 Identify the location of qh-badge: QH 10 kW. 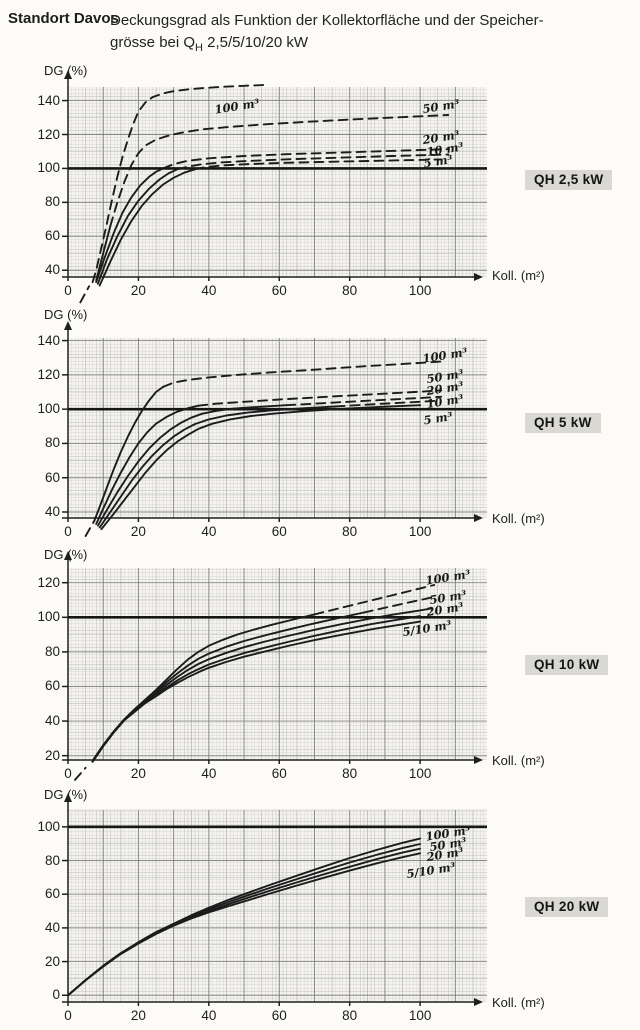
(567, 665).